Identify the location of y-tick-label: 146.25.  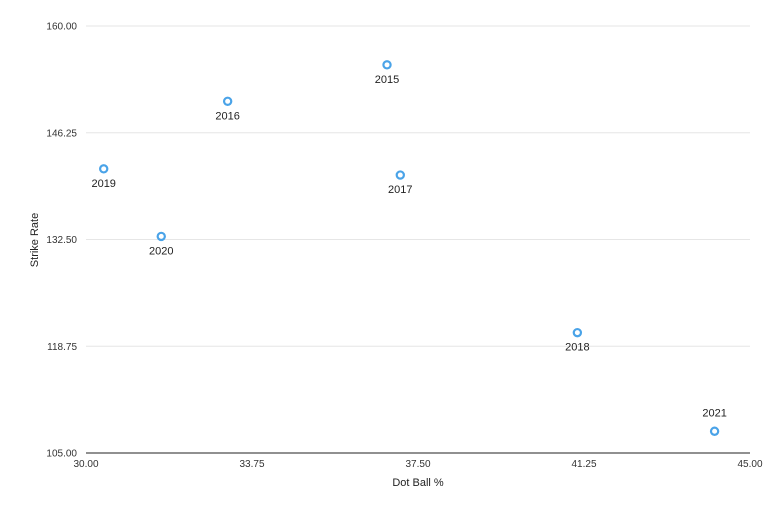
(61, 133).